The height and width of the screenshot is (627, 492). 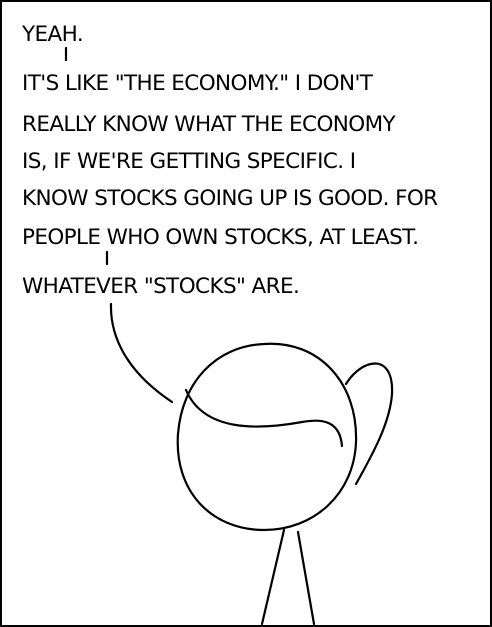 I want to click on speech-tail, so click(x=141, y=353).